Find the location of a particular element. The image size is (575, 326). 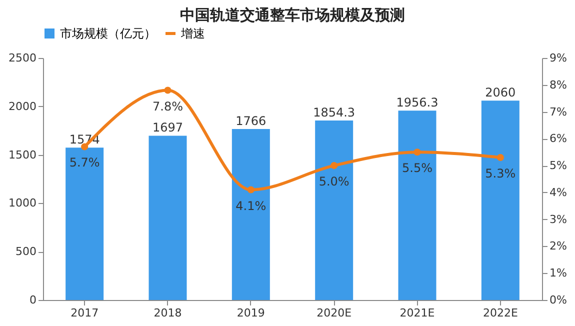

x-tick-label: 2018 is located at coordinates (168, 313).